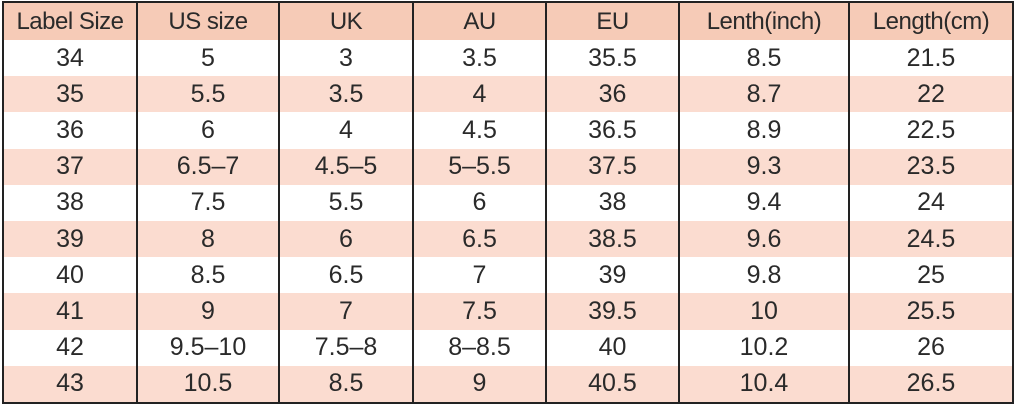 The image size is (1017, 406). What do you see at coordinates (764, 311) in the screenshot?
I see `cell-length-inch: 10` at bounding box center [764, 311].